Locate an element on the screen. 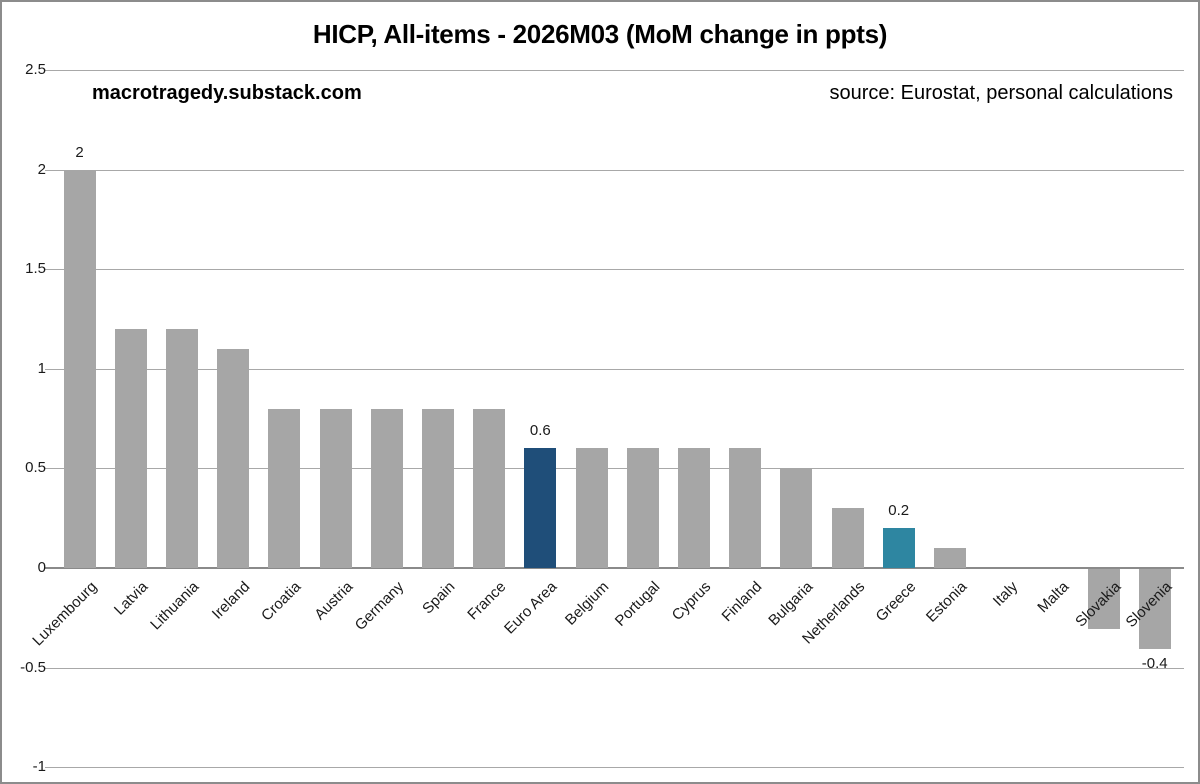 This screenshot has height=784, width=1200. data-label-slovenia: -0.4 is located at coordinates (1154, 663).